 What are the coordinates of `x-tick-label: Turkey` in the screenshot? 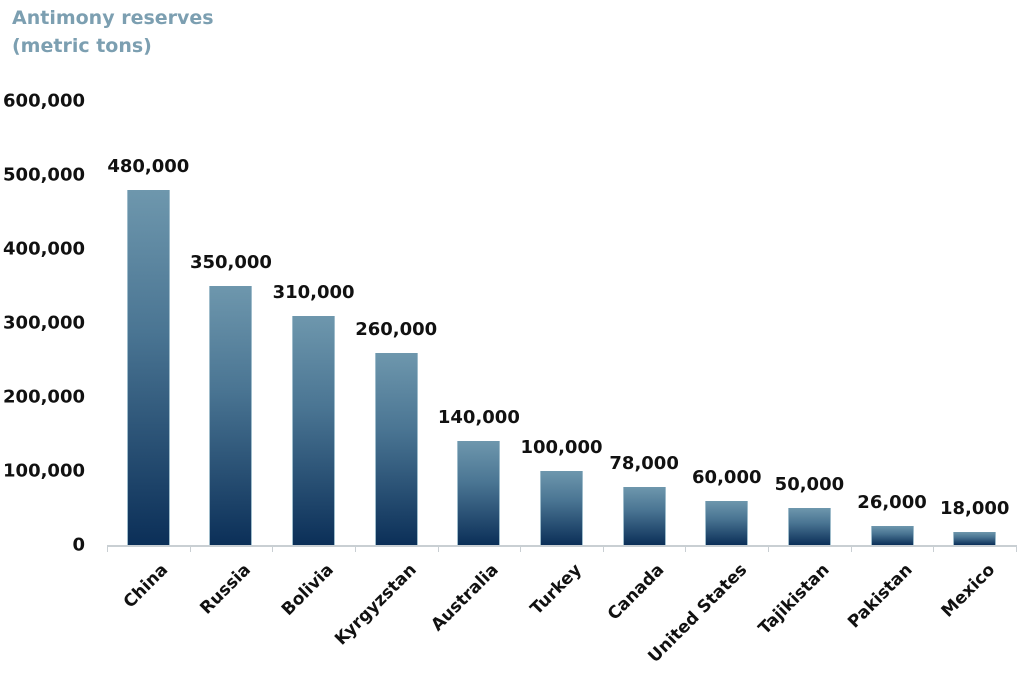 It's located at (556, 590).